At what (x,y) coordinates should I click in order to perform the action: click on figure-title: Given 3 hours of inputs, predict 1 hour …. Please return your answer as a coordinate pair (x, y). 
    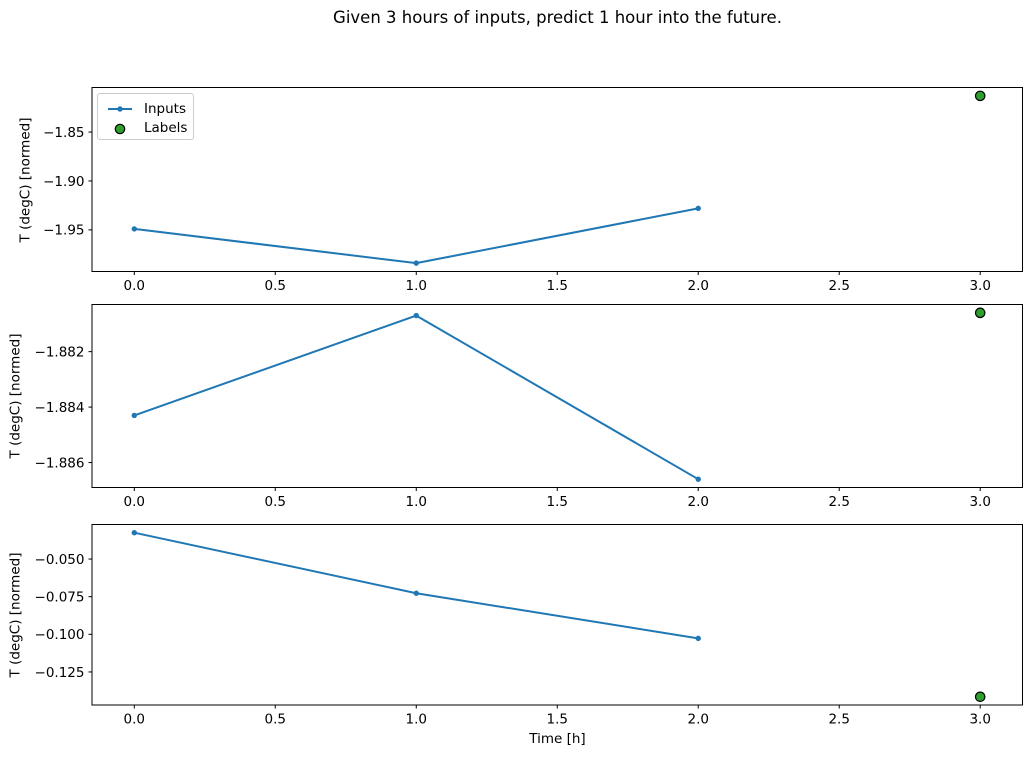
    Looking at the image, I should click on (557, 17).